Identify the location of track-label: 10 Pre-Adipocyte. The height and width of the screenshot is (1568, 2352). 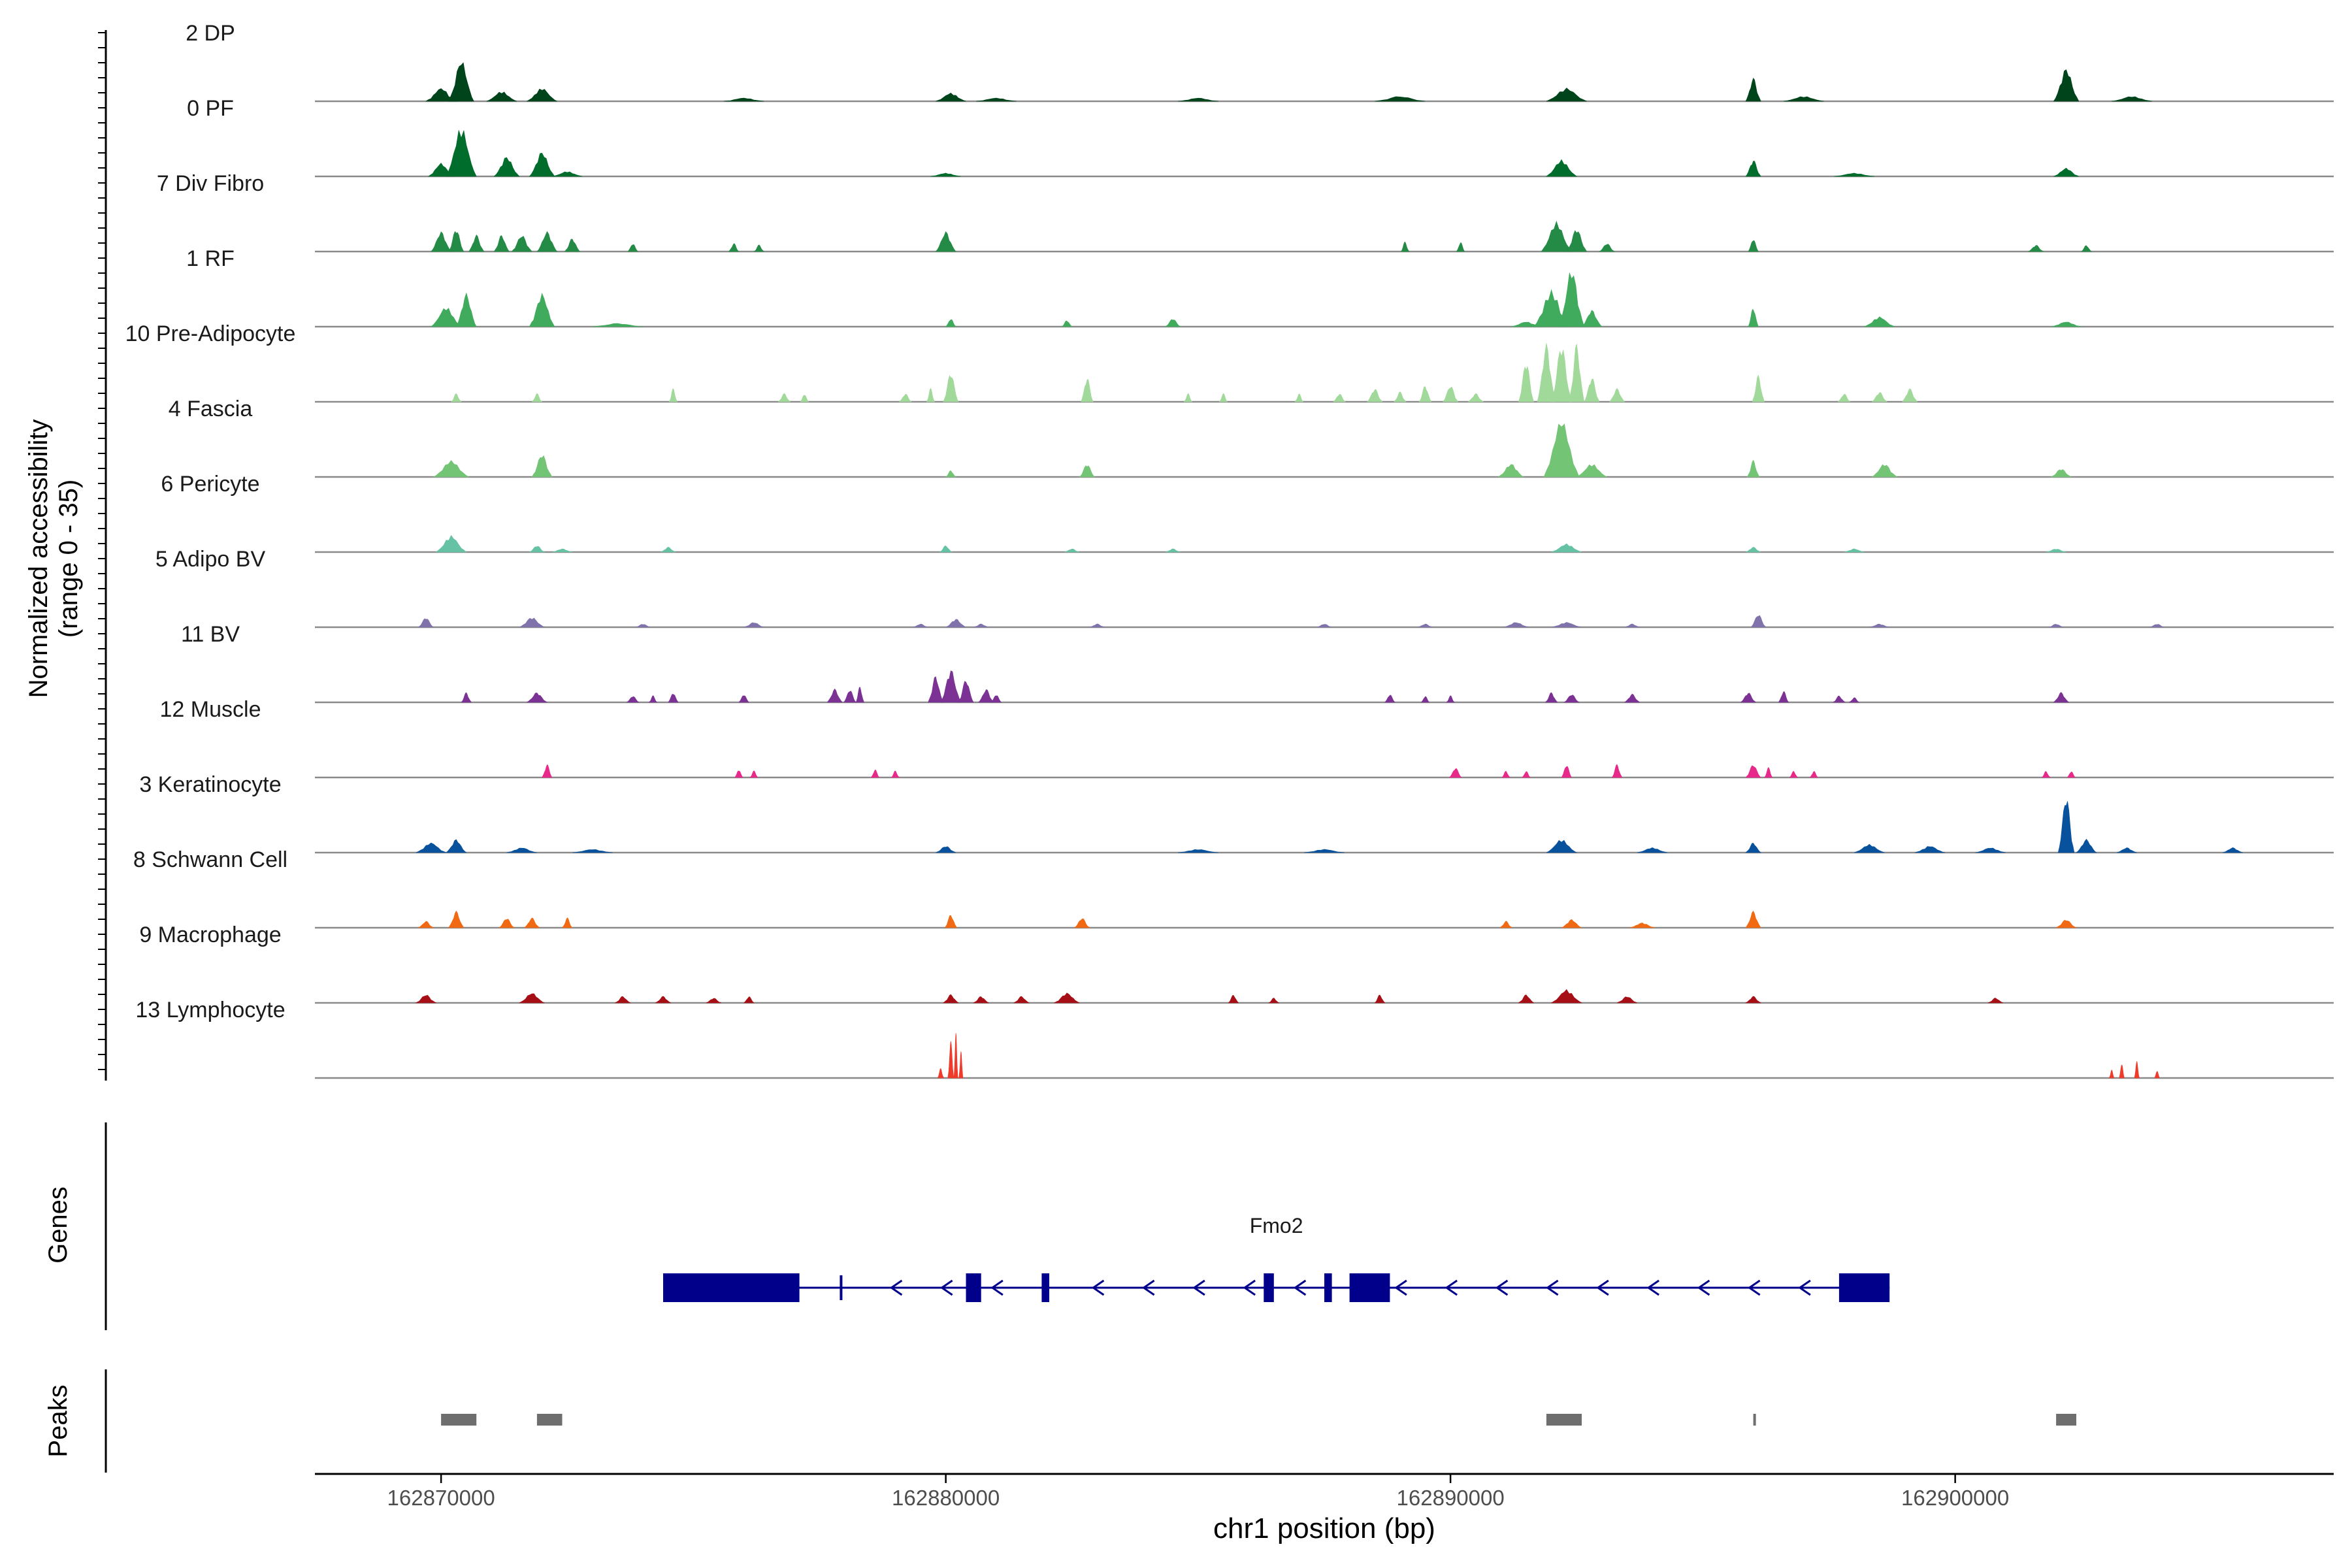
(210, 333).